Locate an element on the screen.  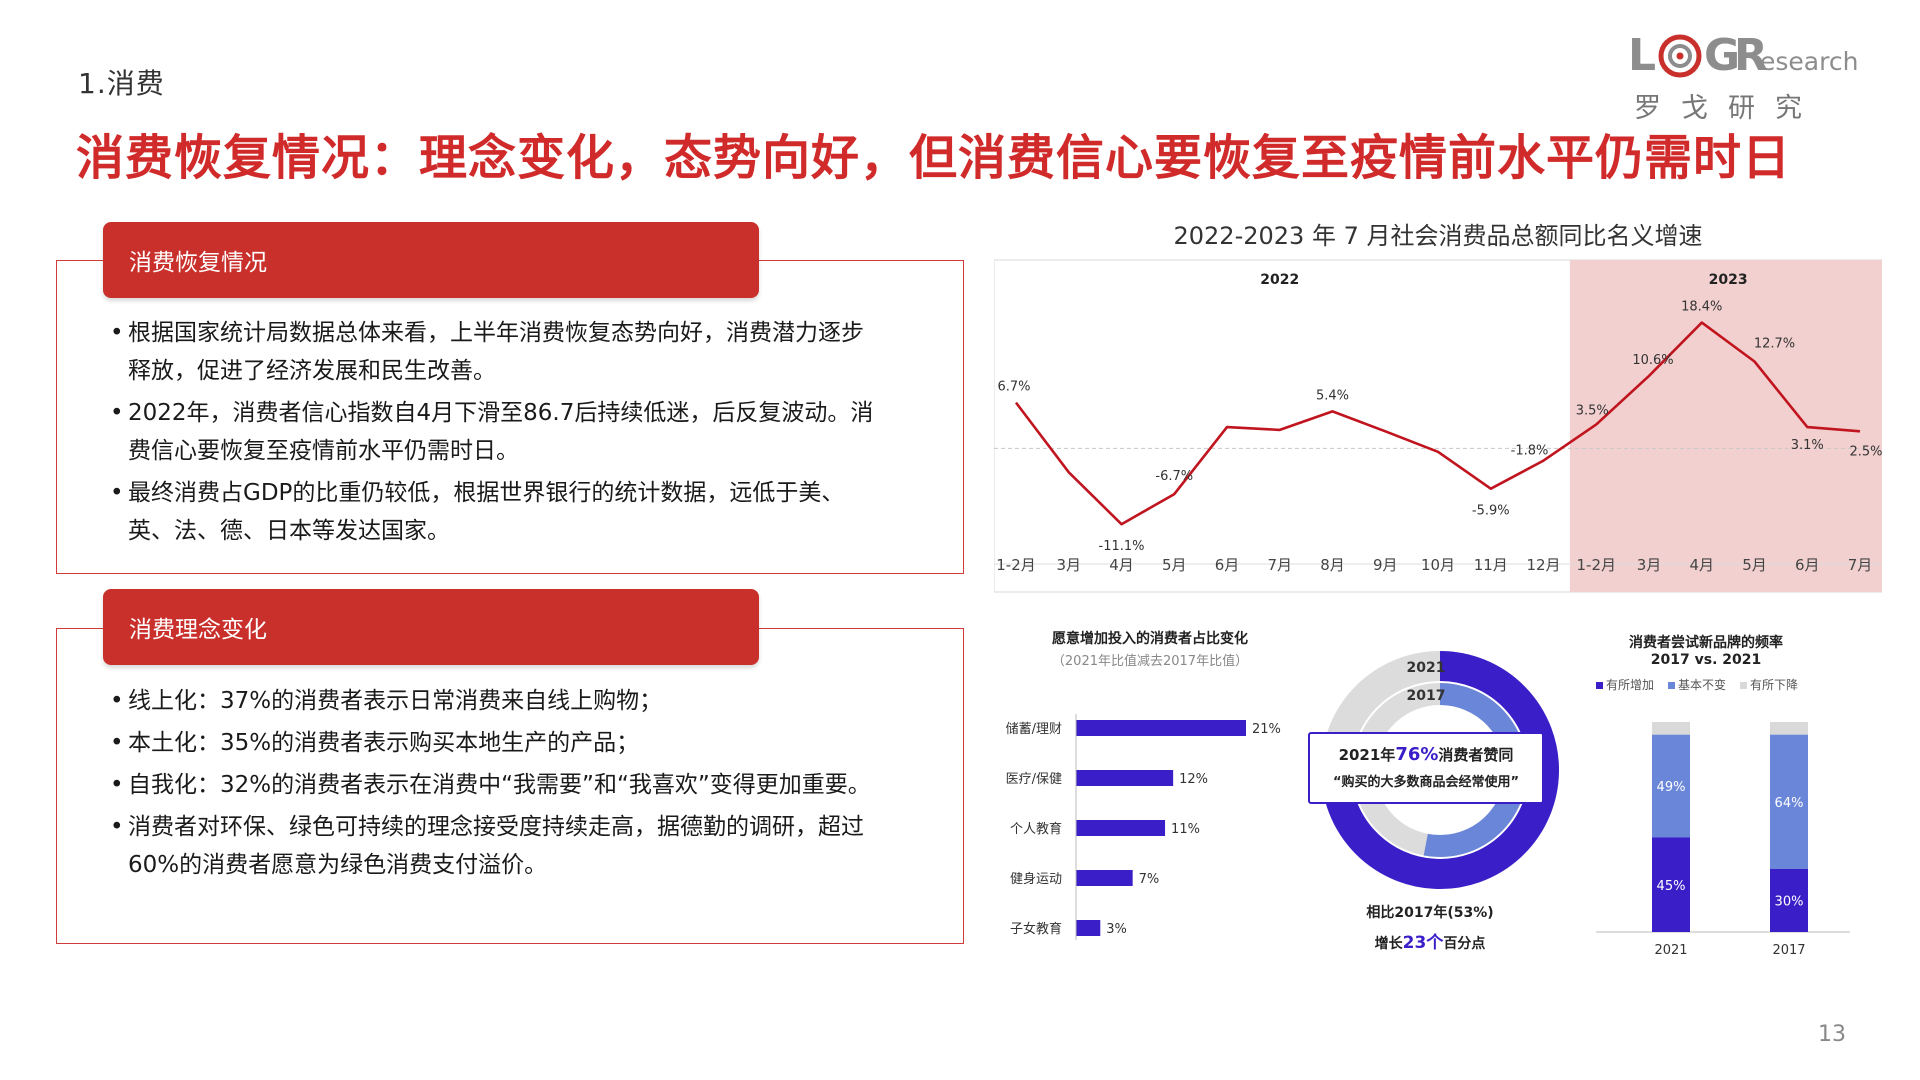
box-consumption-recovery-heading: 消费恢复情况 is located at coordinates (431, 260).